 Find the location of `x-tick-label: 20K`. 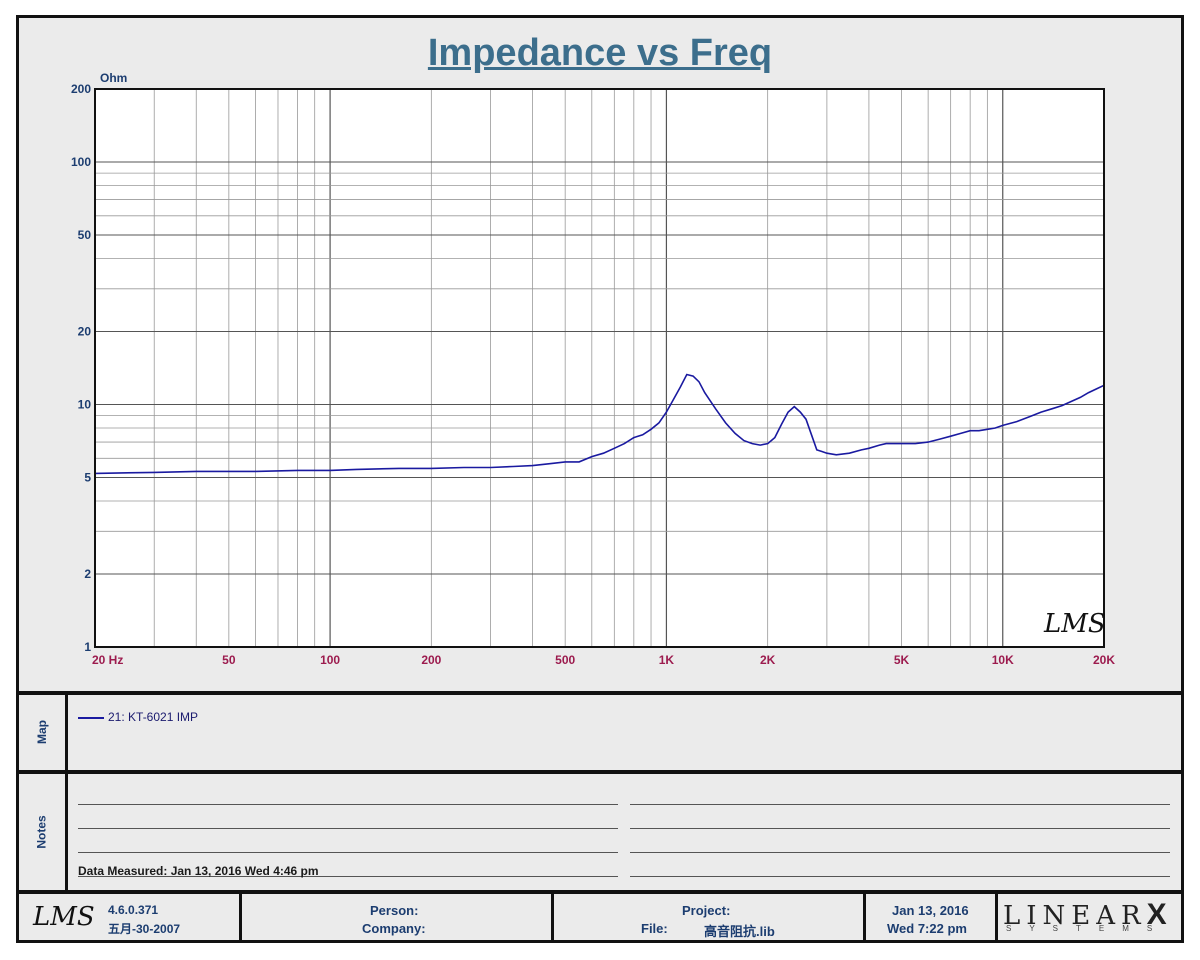

x-tick-label: 20K is located at coordinates (1104, 660).